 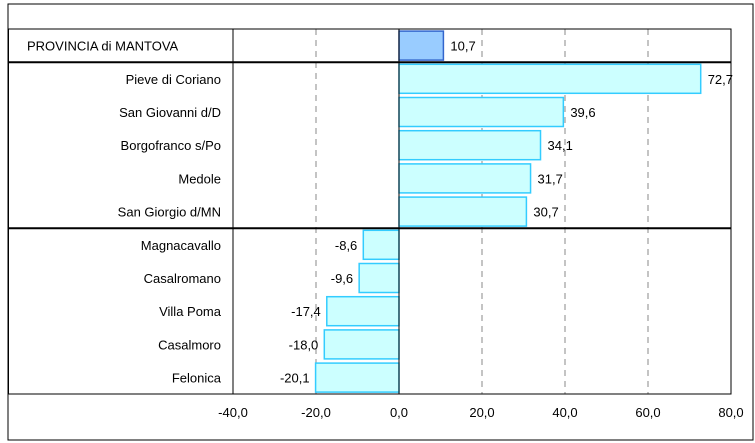 I want to click on bar-san-giorgio-d-mn, so click(x=463, y=211).